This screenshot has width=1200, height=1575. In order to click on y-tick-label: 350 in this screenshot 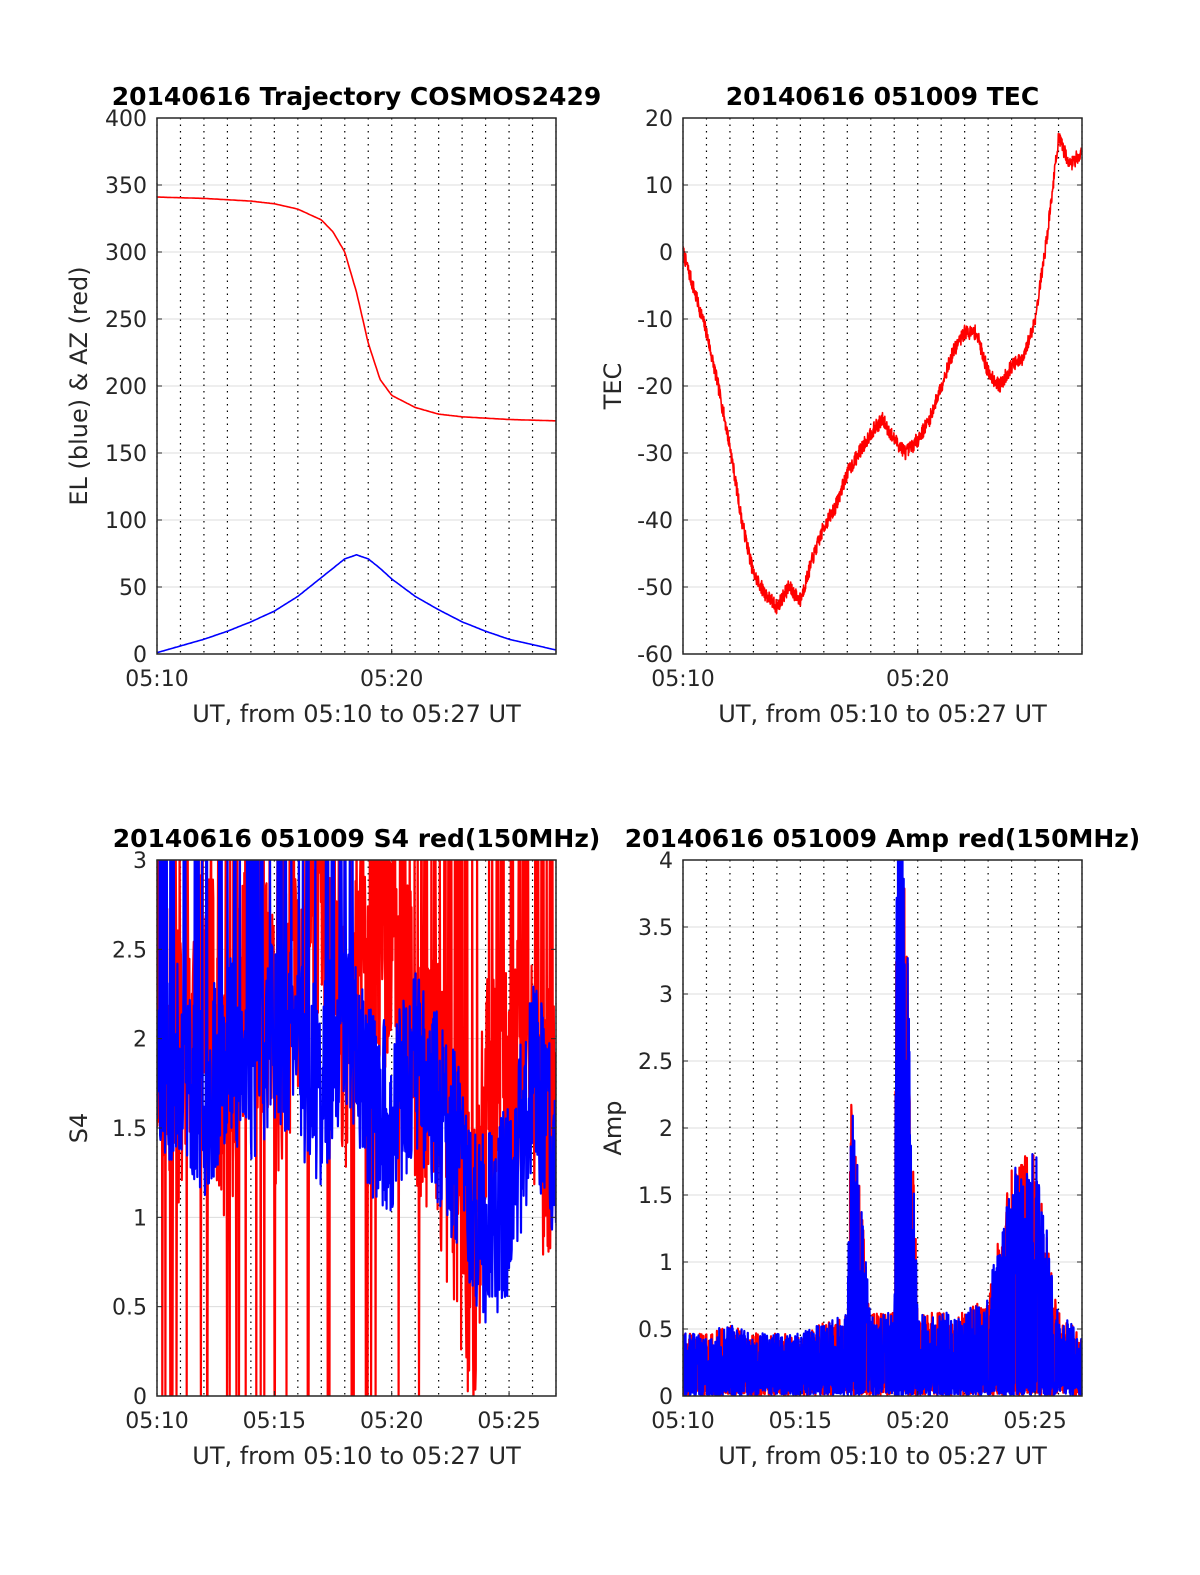, I will do `click(126, 186)`.